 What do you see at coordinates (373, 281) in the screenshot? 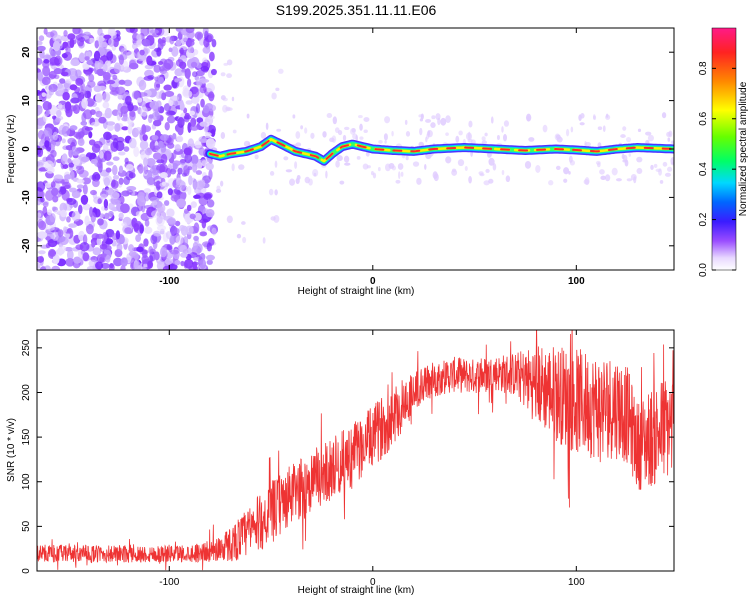
I see `x-tick-label: 0` at bounding box center [373, 281].